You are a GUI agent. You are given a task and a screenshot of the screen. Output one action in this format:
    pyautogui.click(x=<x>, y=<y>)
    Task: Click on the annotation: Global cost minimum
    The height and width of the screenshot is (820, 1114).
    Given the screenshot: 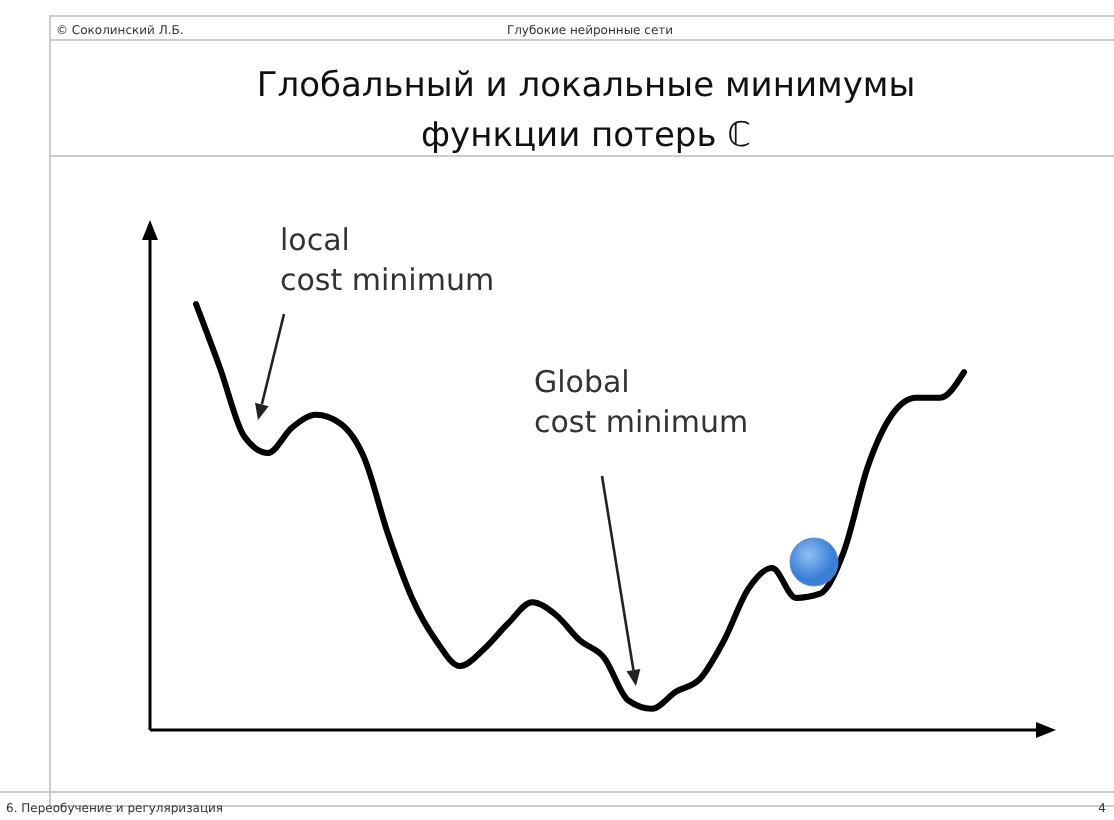 What is the action you would take?
    pyautogui.click(x=641, y=402)
    